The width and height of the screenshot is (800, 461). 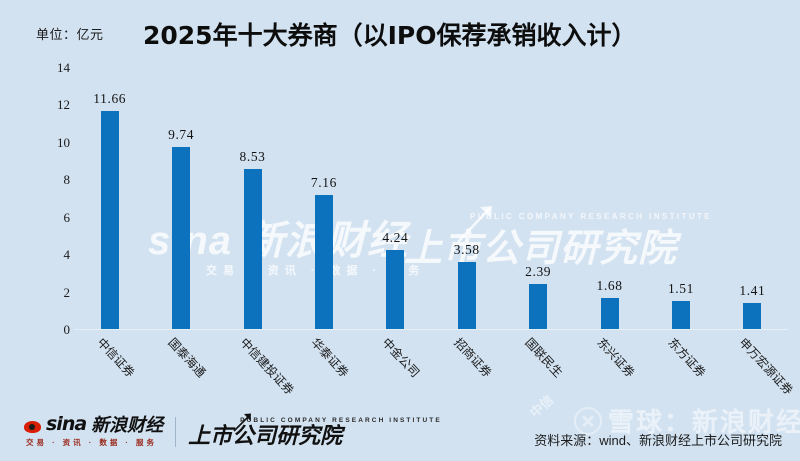 I want to click on y-axis: 0 2 4 6 8 10 12 14, so click(x=48, y=198).